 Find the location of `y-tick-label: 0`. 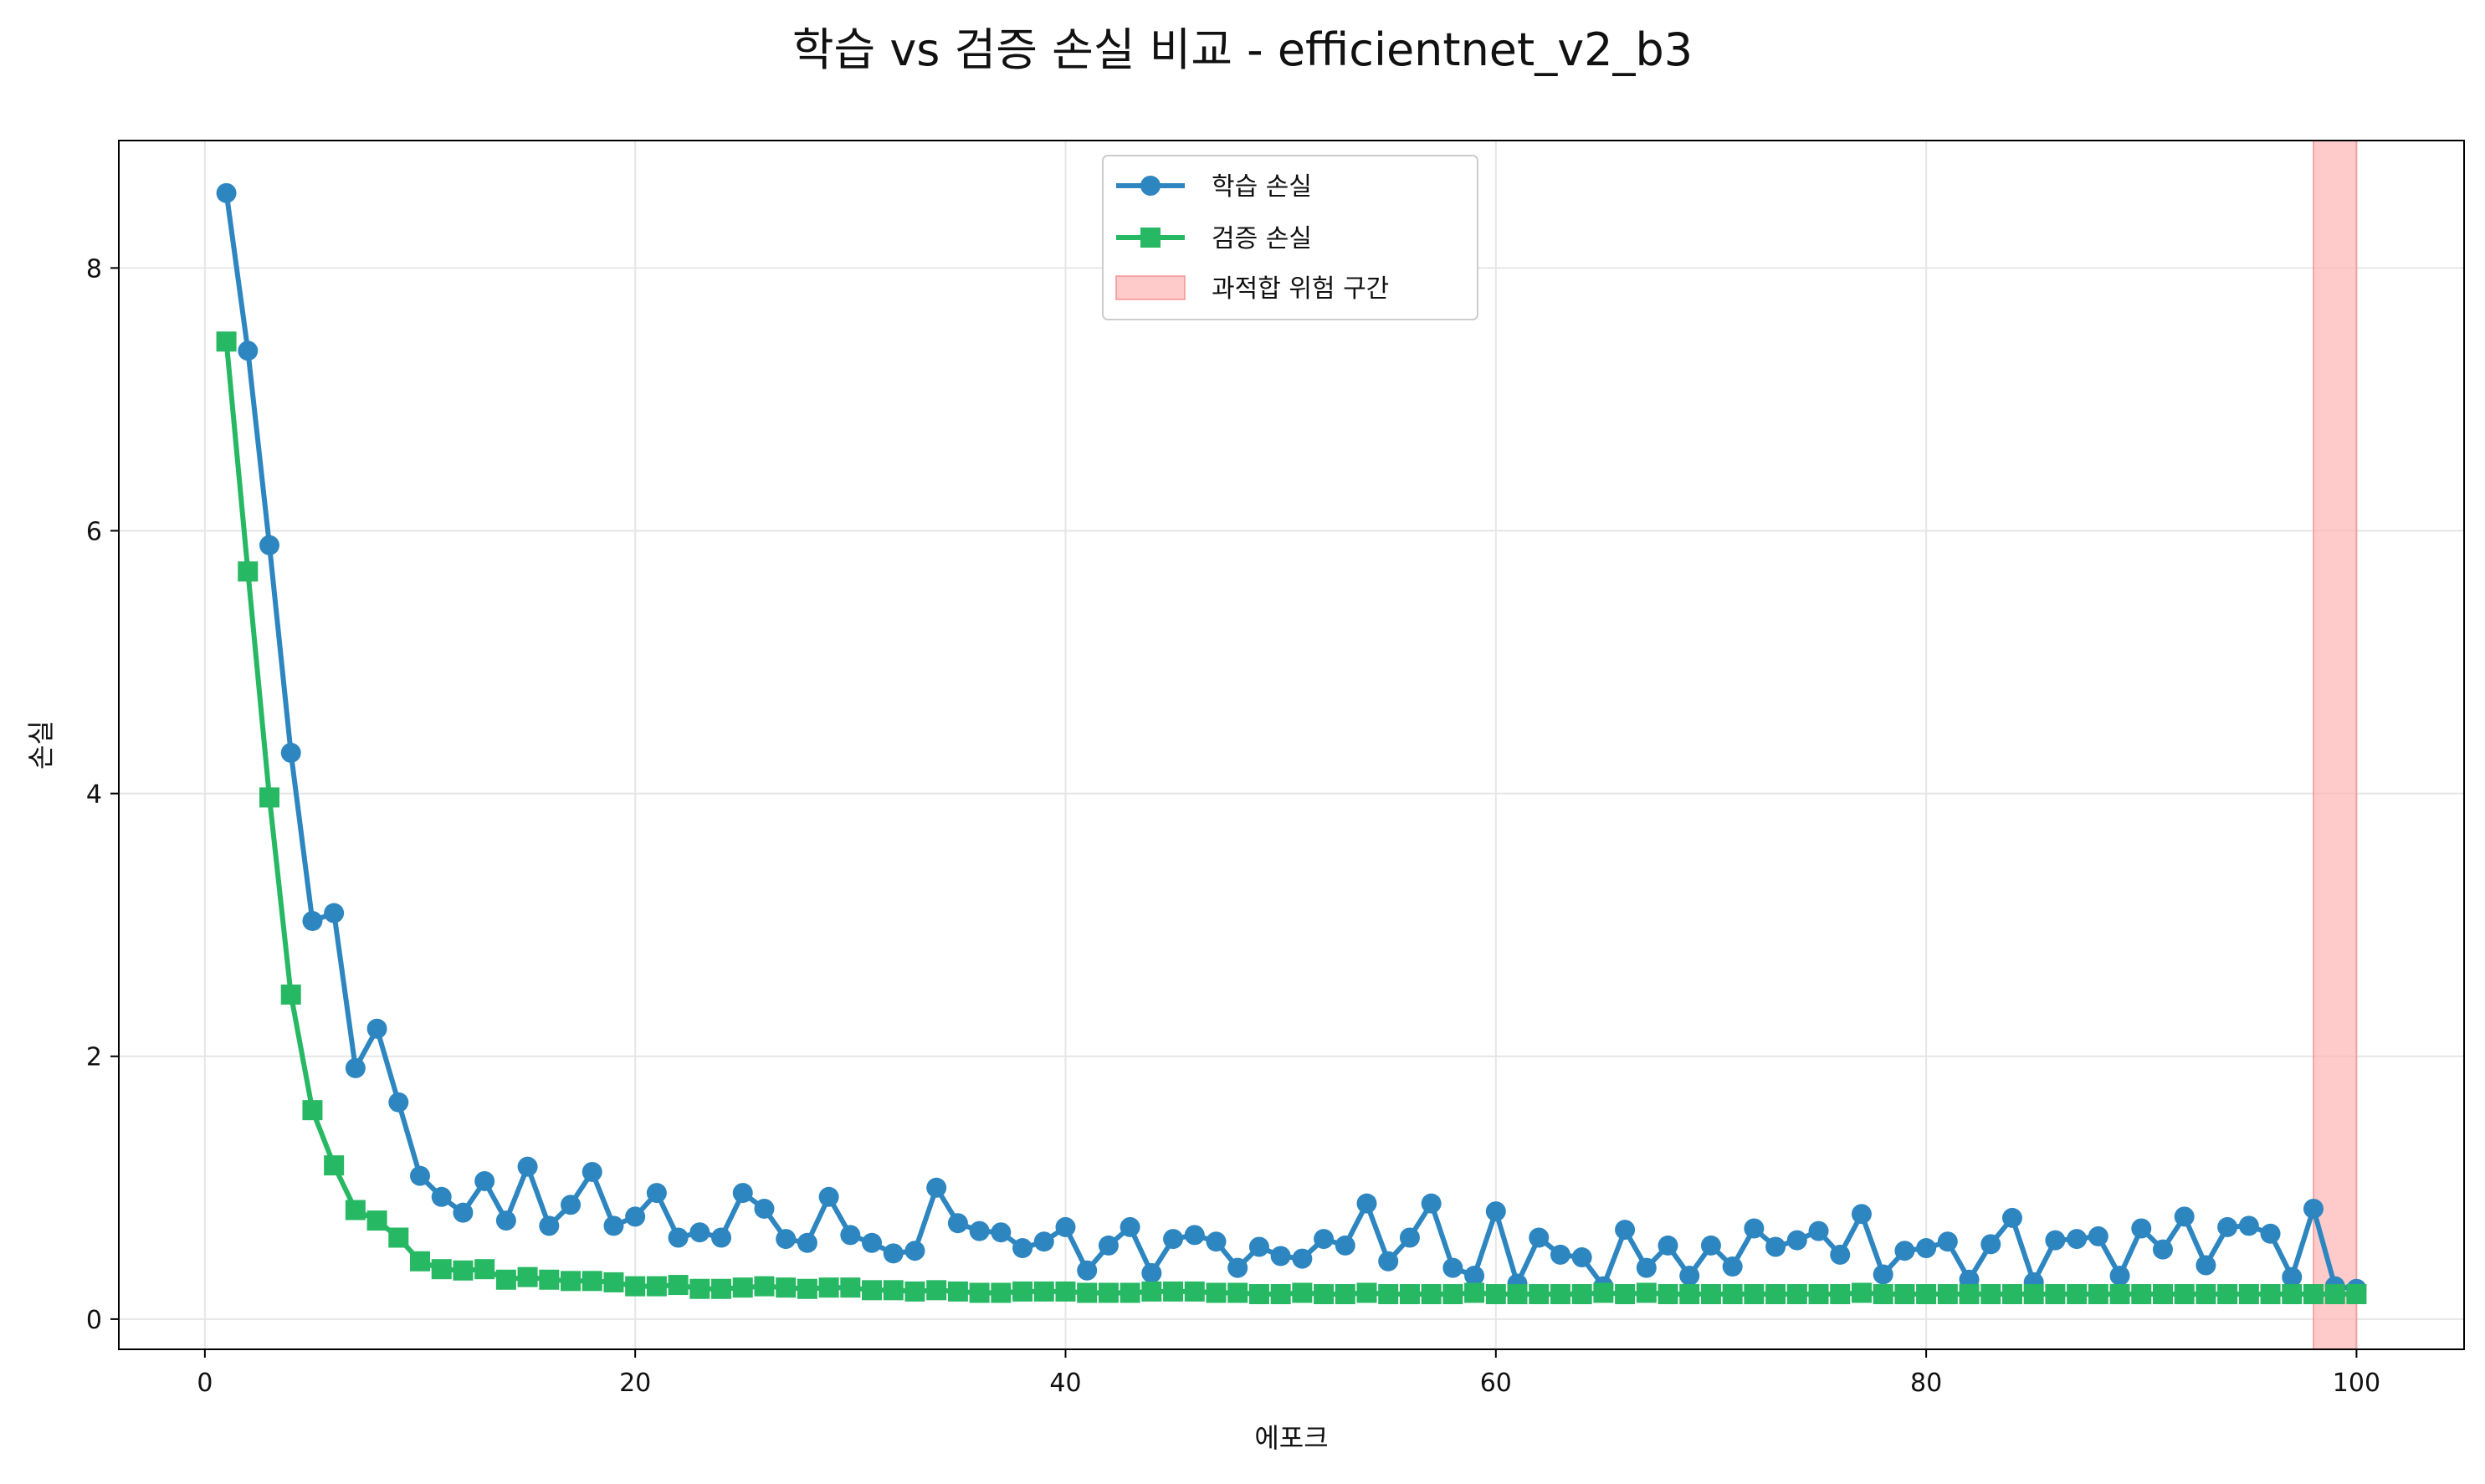

y-tick-label: 0 is located at coordinates (94, 1320).